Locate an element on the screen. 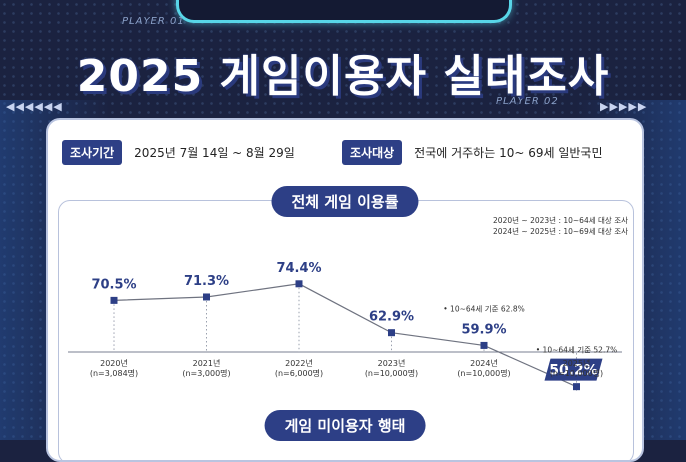 Image resolution: width=686 pixels, height=462 pixels. x-tick-sample-size: (n=6,000명) is located at coordinates (299, 373).